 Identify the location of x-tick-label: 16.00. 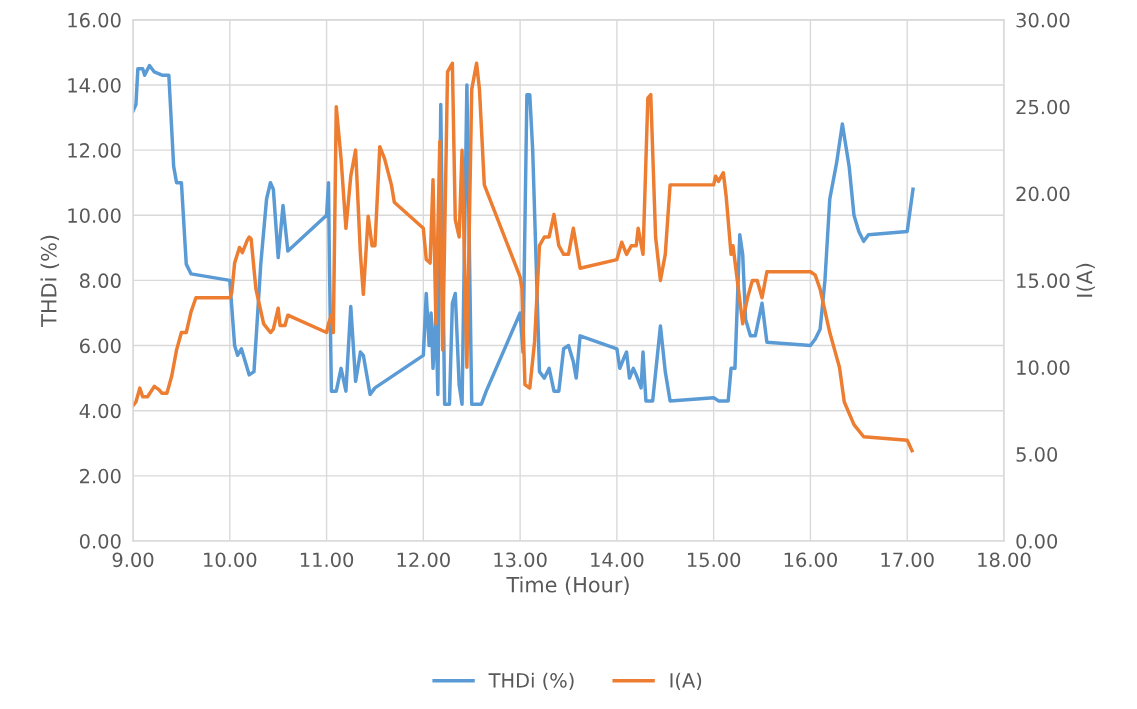
(810, 560).